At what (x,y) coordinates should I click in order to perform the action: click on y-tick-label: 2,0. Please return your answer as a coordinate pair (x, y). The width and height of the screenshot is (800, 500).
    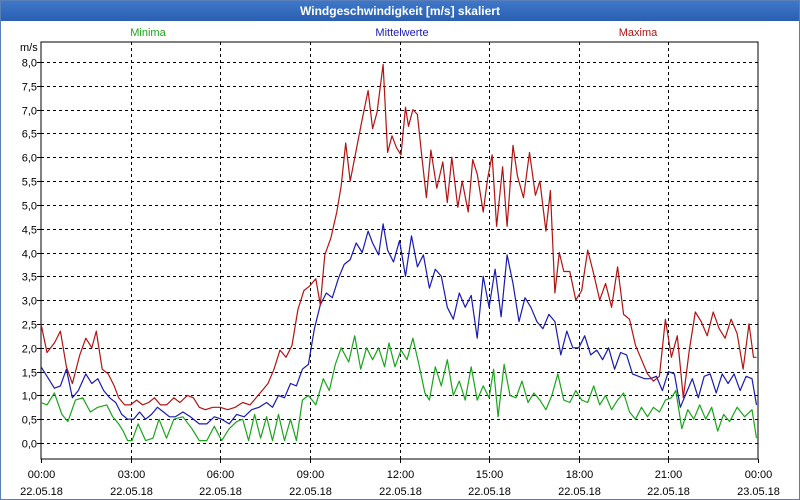
    Looking at the image, I should click on (29, 350).